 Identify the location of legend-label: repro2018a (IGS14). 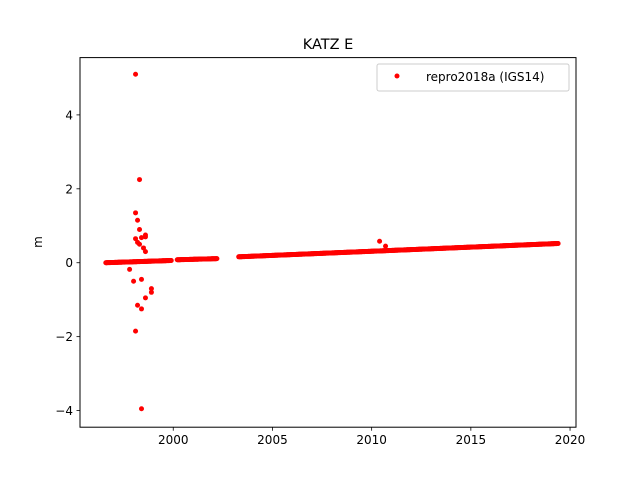
(485, 77).